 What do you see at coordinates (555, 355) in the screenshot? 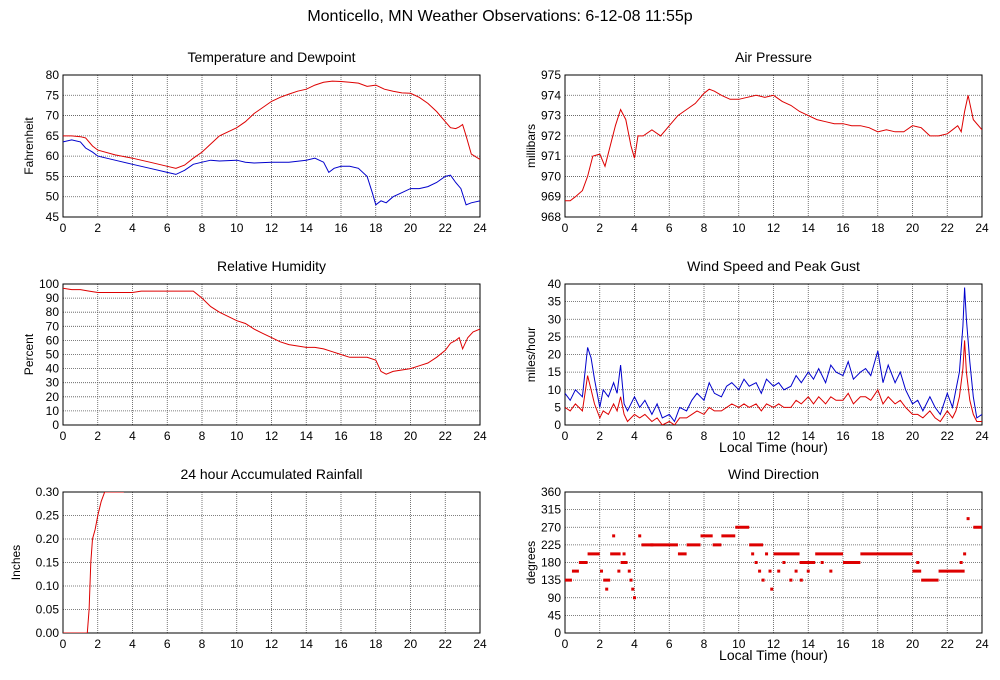
I see `y-tick-label: 20` at bounding box center [555, 355].